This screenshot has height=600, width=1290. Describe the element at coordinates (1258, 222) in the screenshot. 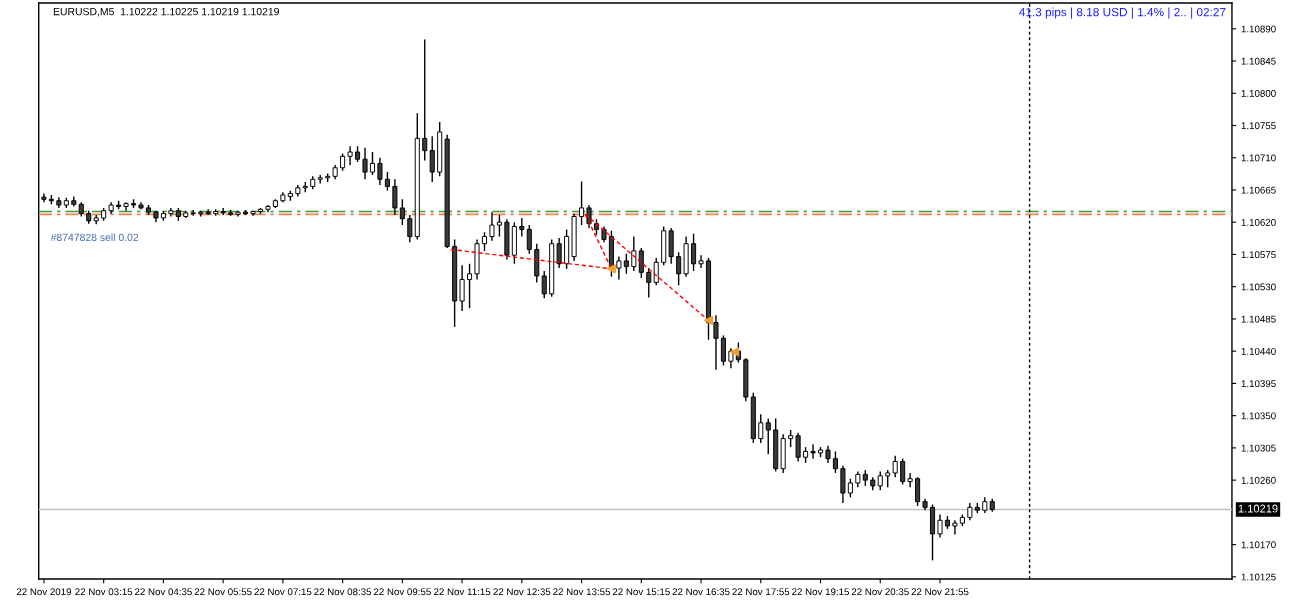

I see `y-tick-label: 1.10620` at that location.